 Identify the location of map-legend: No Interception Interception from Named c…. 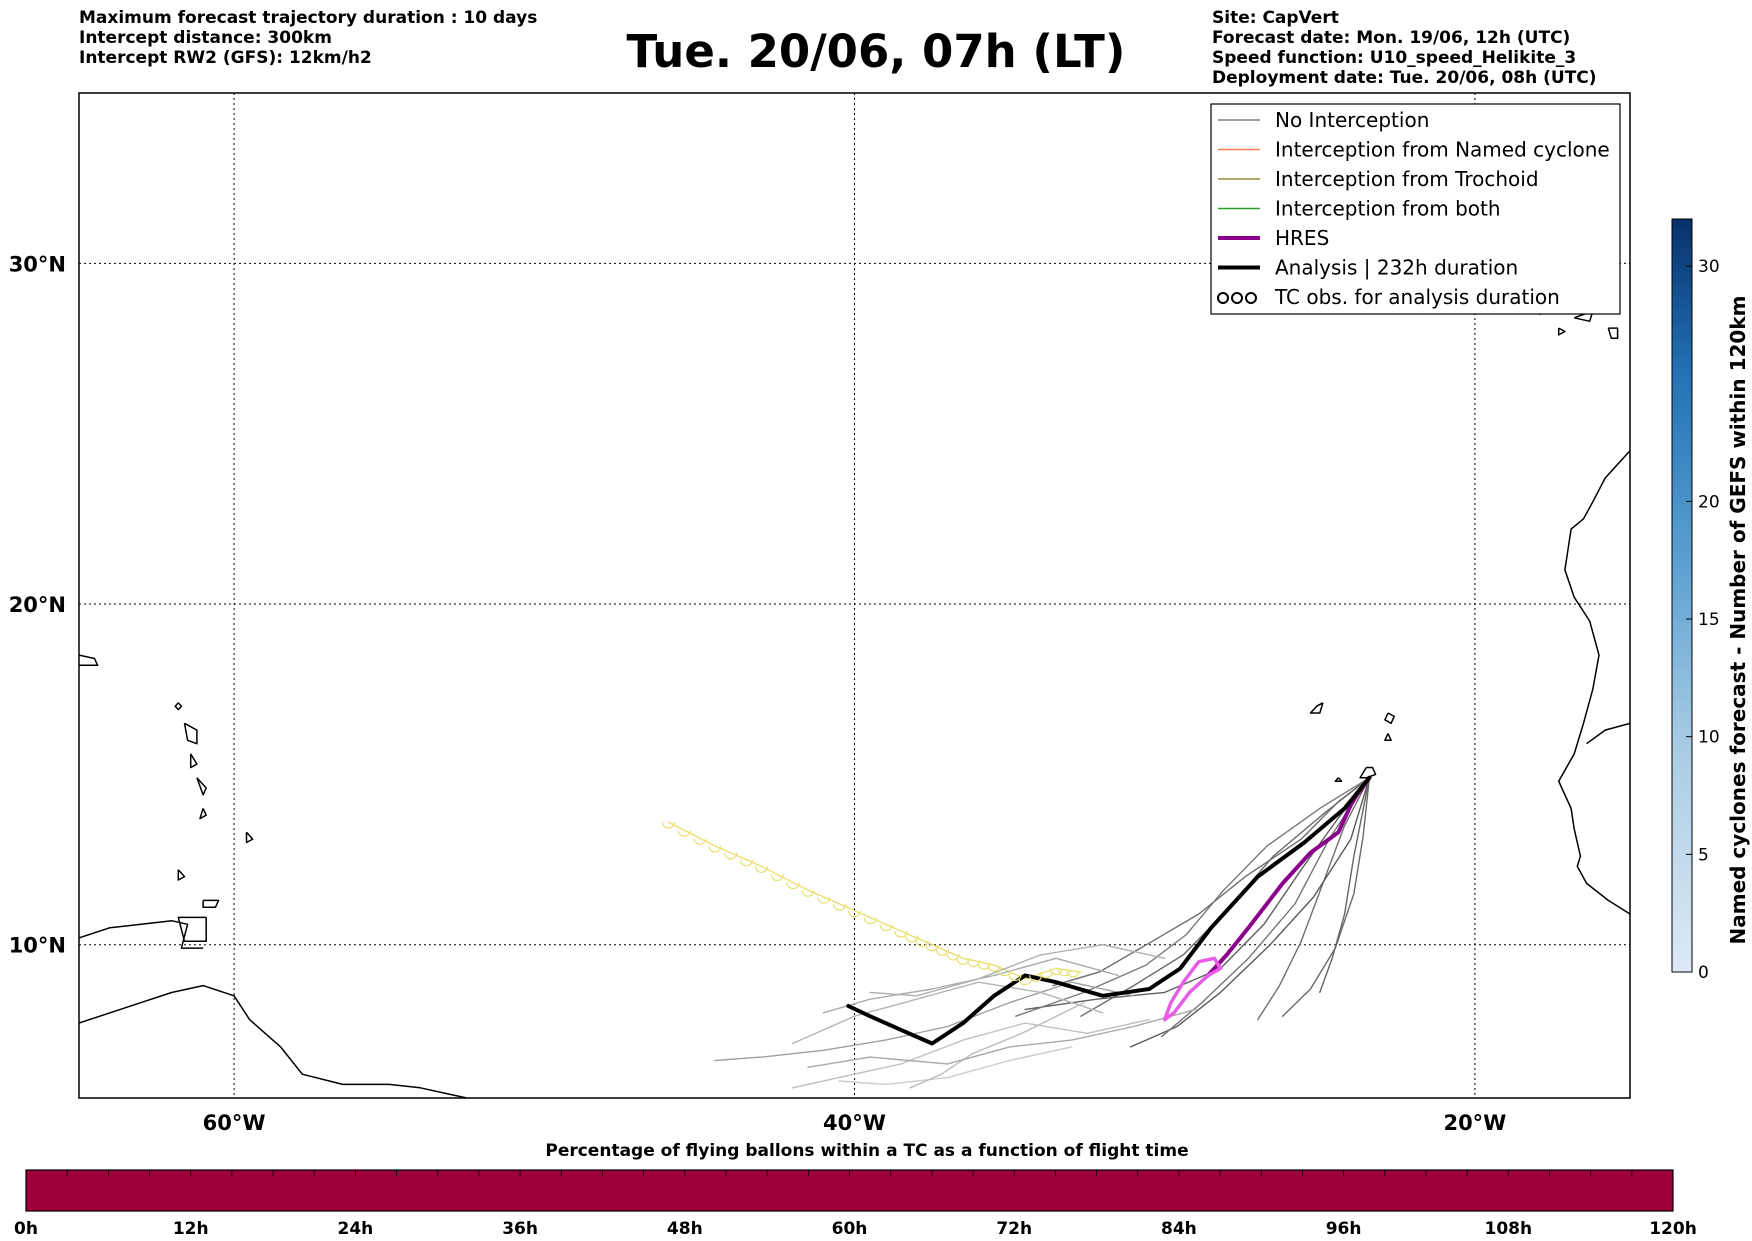
(1415, 209).